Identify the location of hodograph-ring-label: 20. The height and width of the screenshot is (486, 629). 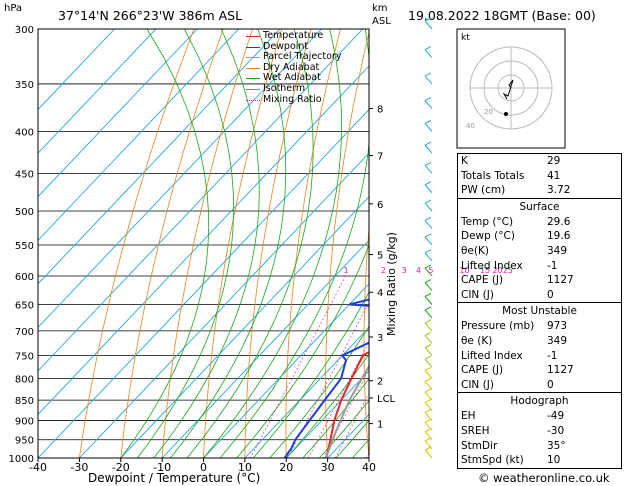
(488, 112).